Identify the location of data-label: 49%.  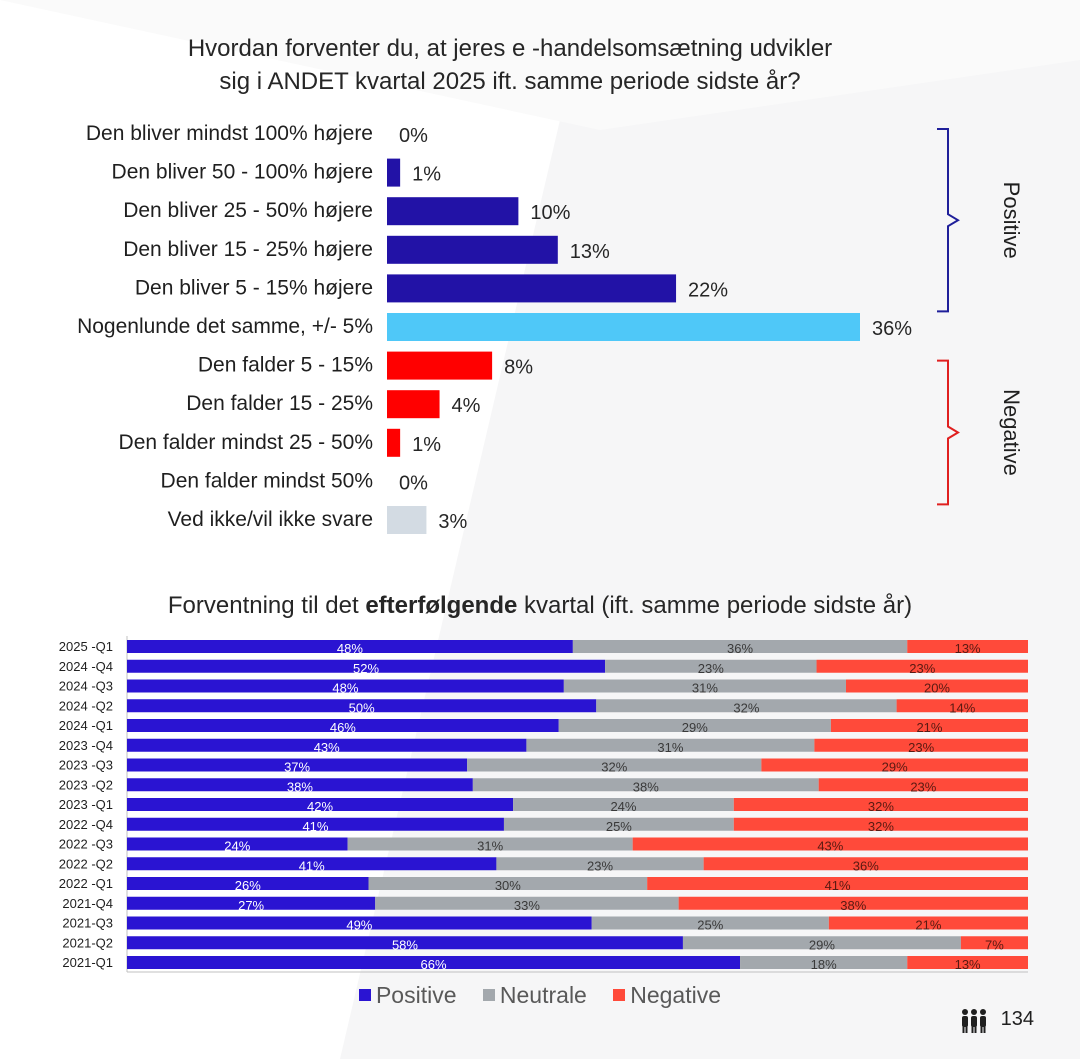
(359, 925).